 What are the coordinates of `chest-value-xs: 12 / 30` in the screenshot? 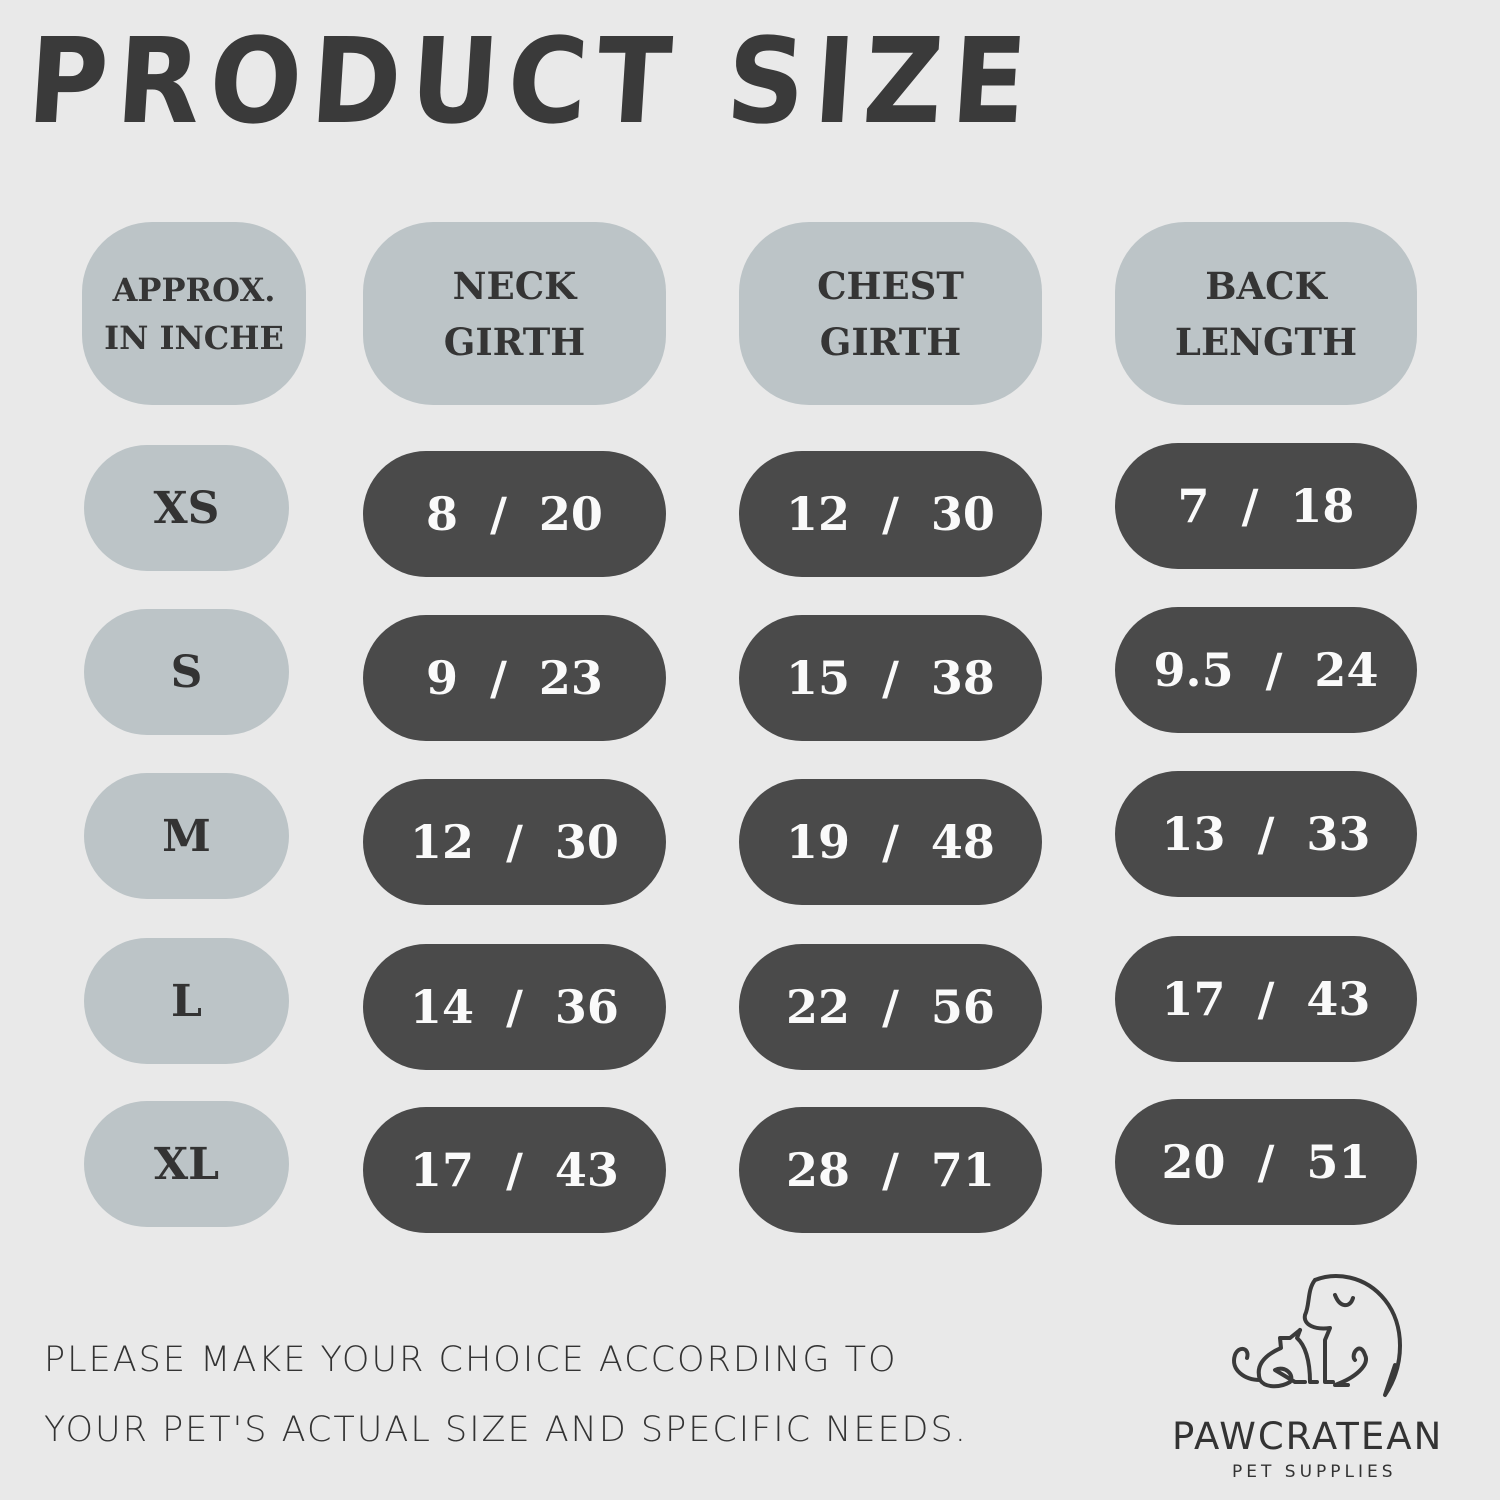 It's located at (890, 514).